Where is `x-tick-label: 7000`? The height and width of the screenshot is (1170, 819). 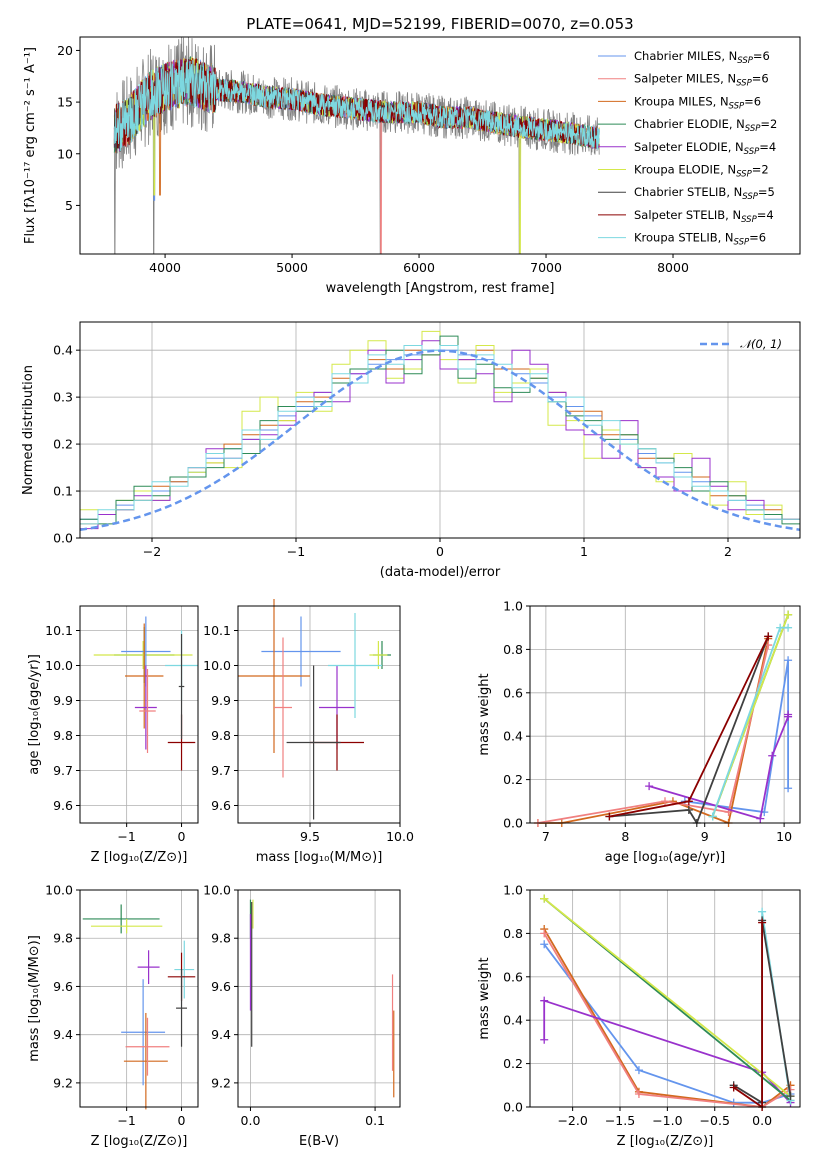 x-tick-label: 7000 is located at coordinates (546, 267).